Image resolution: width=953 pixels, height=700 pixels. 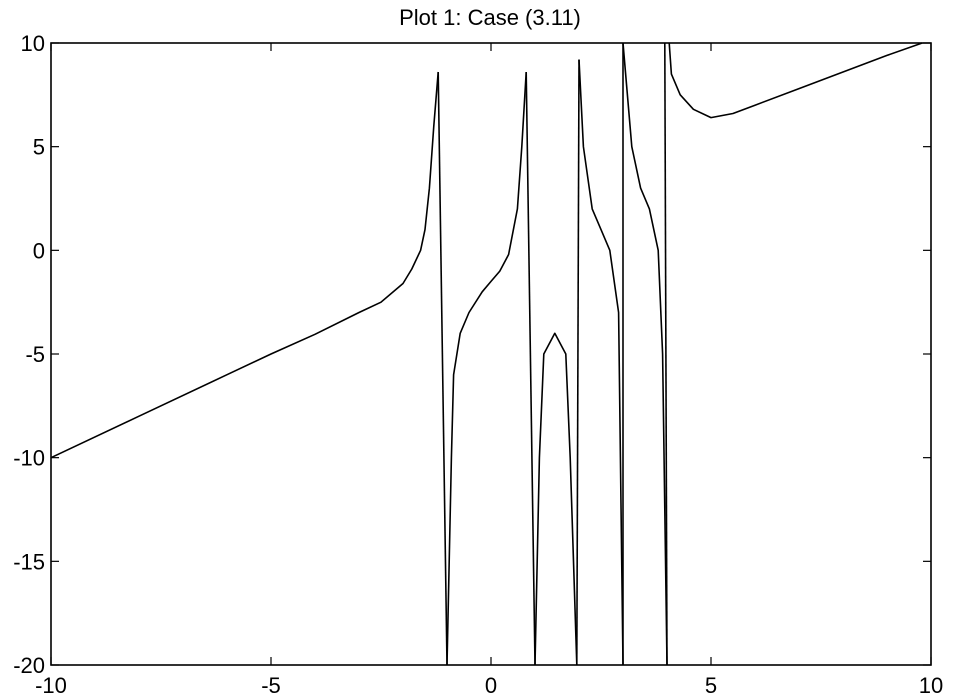 What do you see at coordinates (491, 685) in the screenshot?
I see `x-tick-label: 0` at bounding box center [491, 685].